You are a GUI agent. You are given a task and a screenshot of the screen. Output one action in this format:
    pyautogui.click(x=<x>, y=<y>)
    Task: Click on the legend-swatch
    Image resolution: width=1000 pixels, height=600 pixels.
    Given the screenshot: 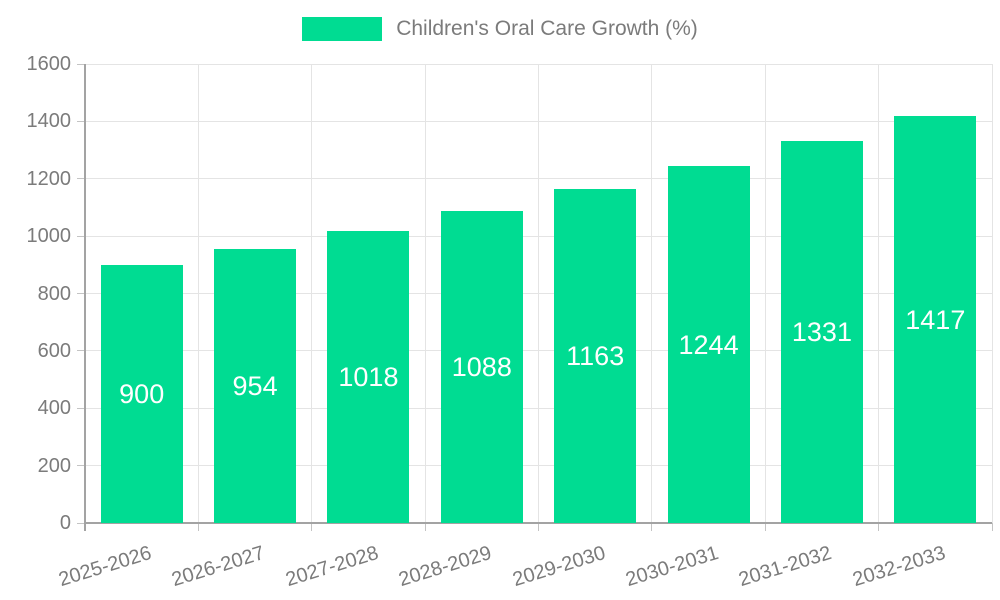 What is the action you would take?
    pyautogui.click(x=342, y=29)
    